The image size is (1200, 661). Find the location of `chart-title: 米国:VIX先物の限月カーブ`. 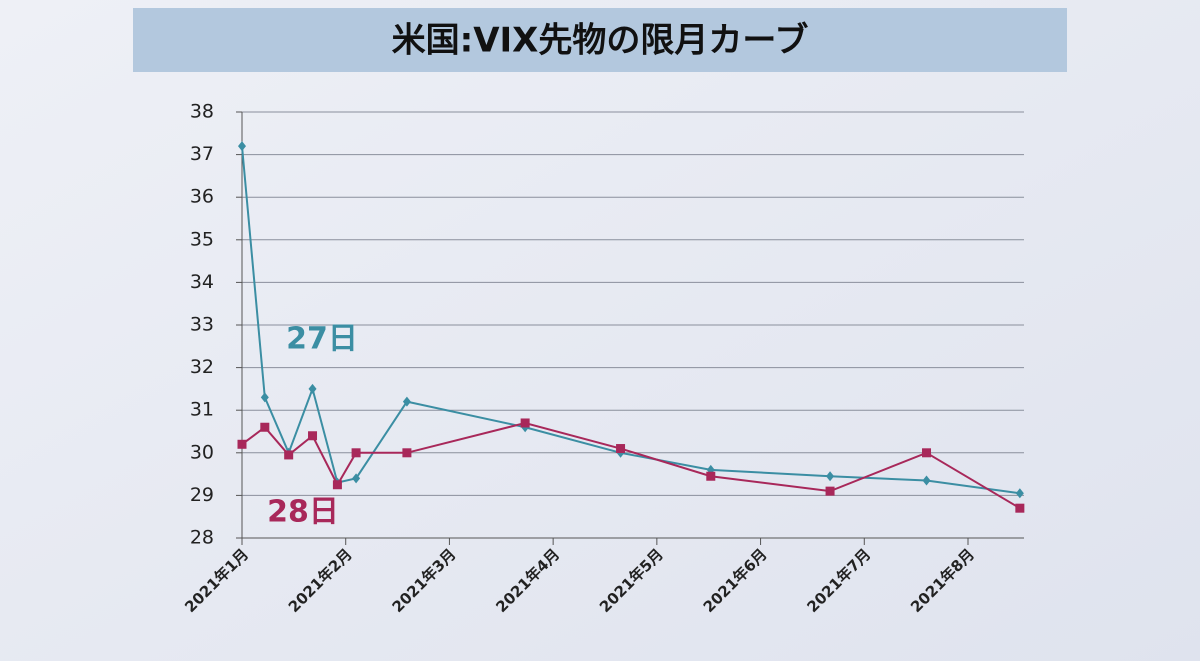

chart-title: 米国:VIX先物の限月カーブ is located at coordinates (600, 41).